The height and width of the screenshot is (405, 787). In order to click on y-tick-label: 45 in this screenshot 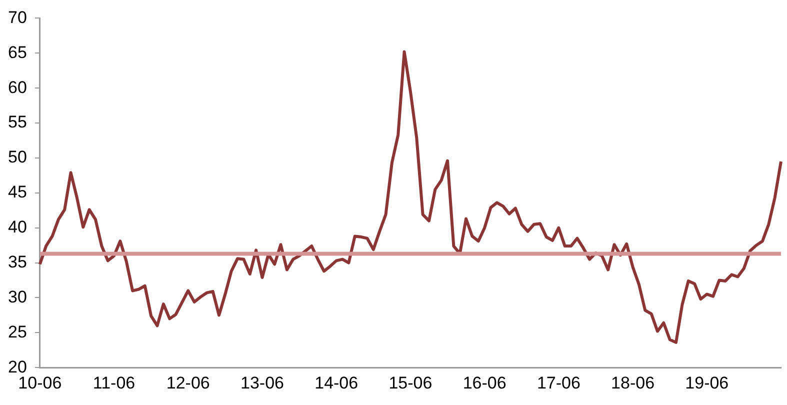, I will do `click(17, 192)`.